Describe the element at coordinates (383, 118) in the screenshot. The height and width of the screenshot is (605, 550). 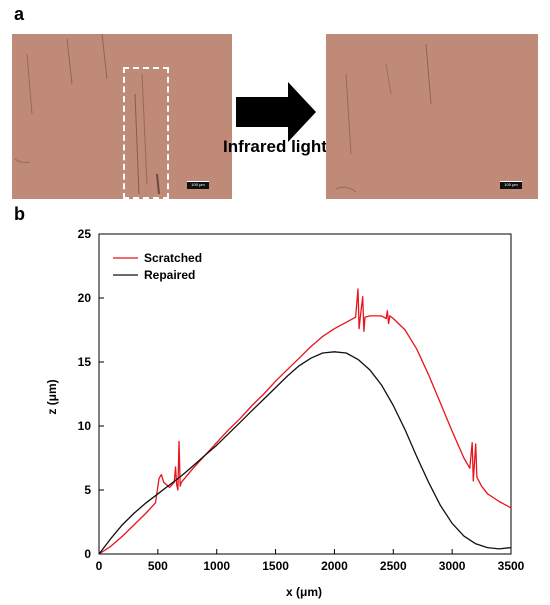
I see `scratch-marks-after` at that location.